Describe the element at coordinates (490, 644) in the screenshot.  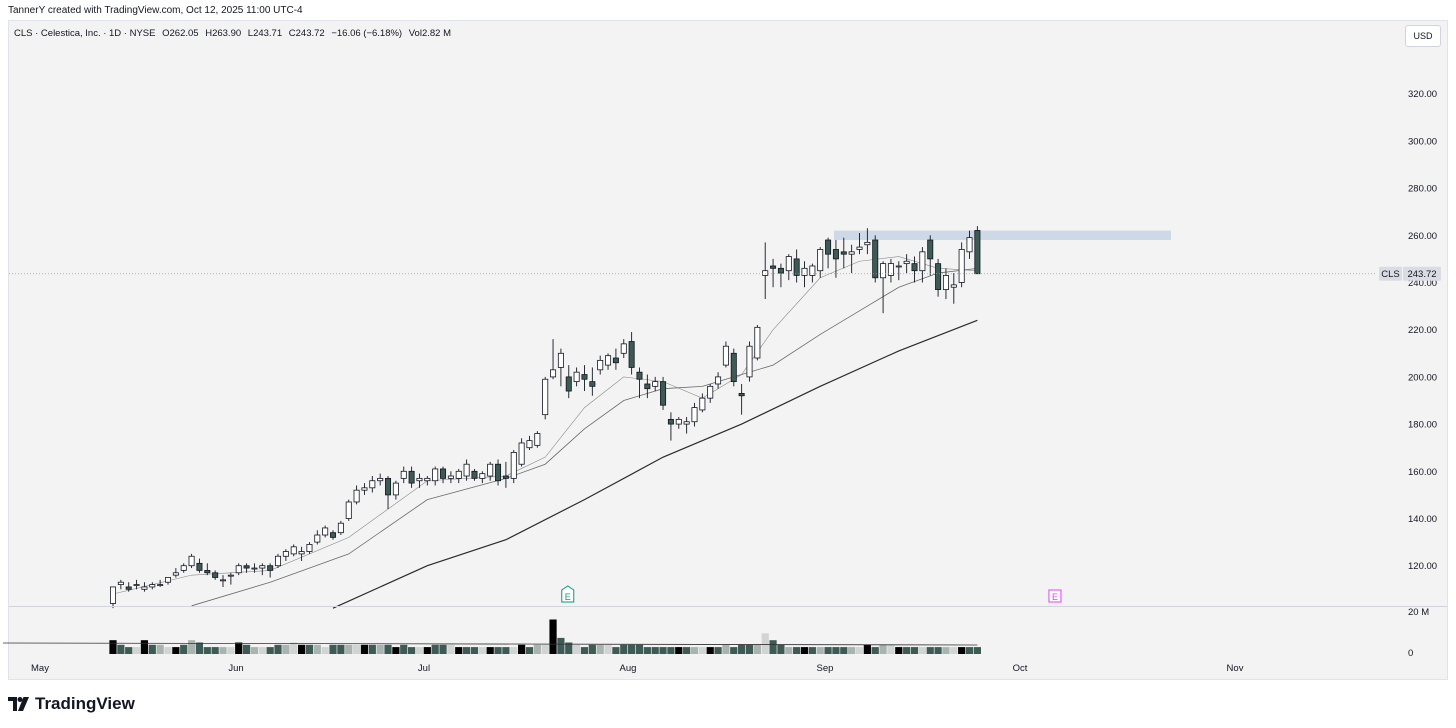
I see `volume-average-line` at that location.